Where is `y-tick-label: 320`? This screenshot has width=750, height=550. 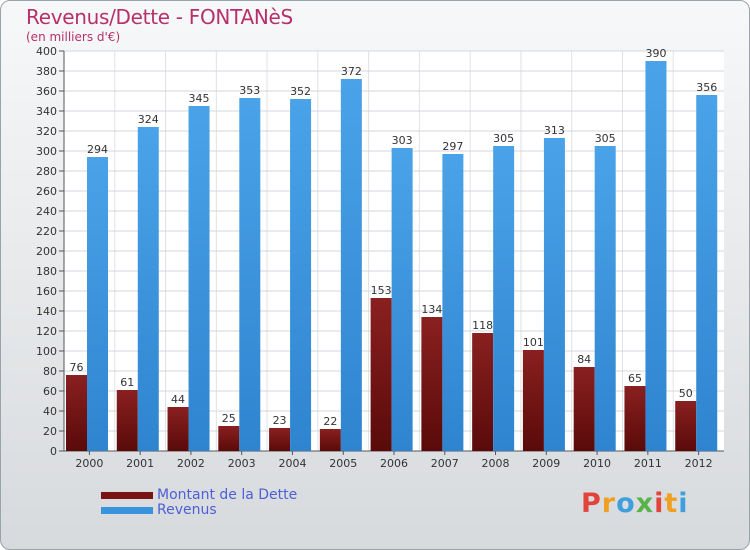 y-tick-label: 320 is located at coordinates (46, 131).